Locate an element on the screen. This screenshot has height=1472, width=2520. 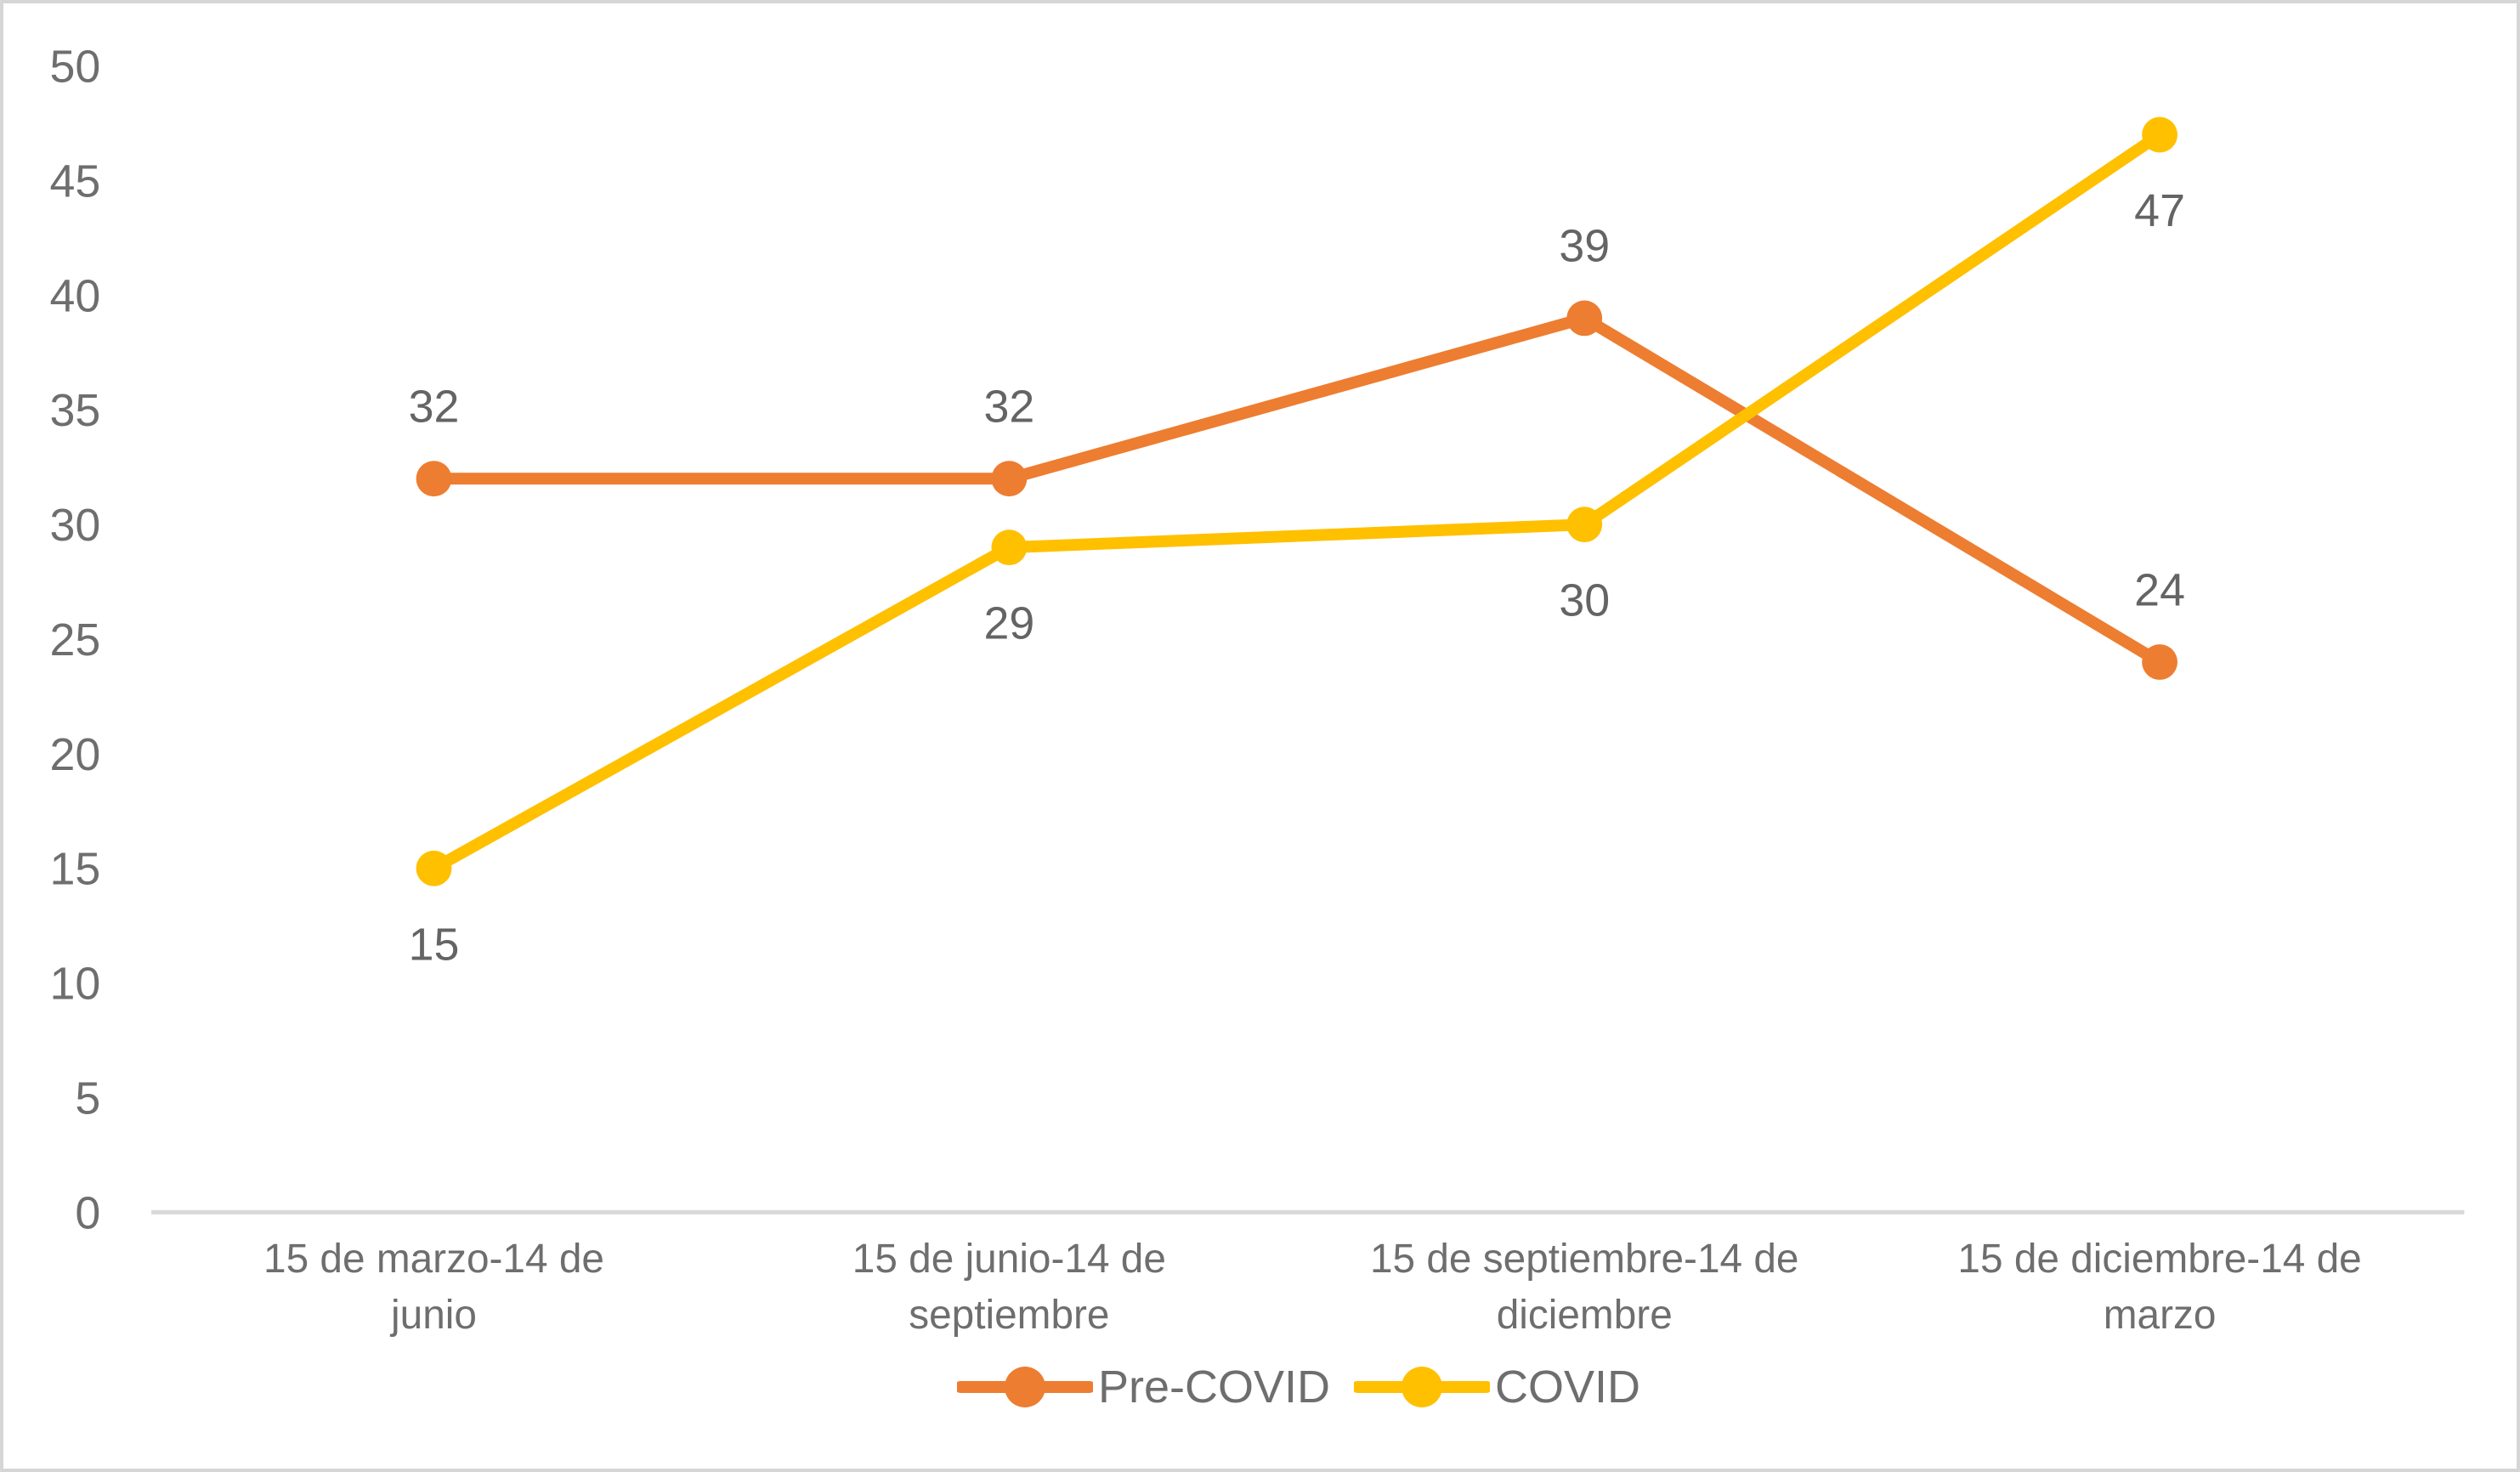
x-axis-category-label: 15 de septiembre-14 de diciembre is located at coordinates (1584, 1287).